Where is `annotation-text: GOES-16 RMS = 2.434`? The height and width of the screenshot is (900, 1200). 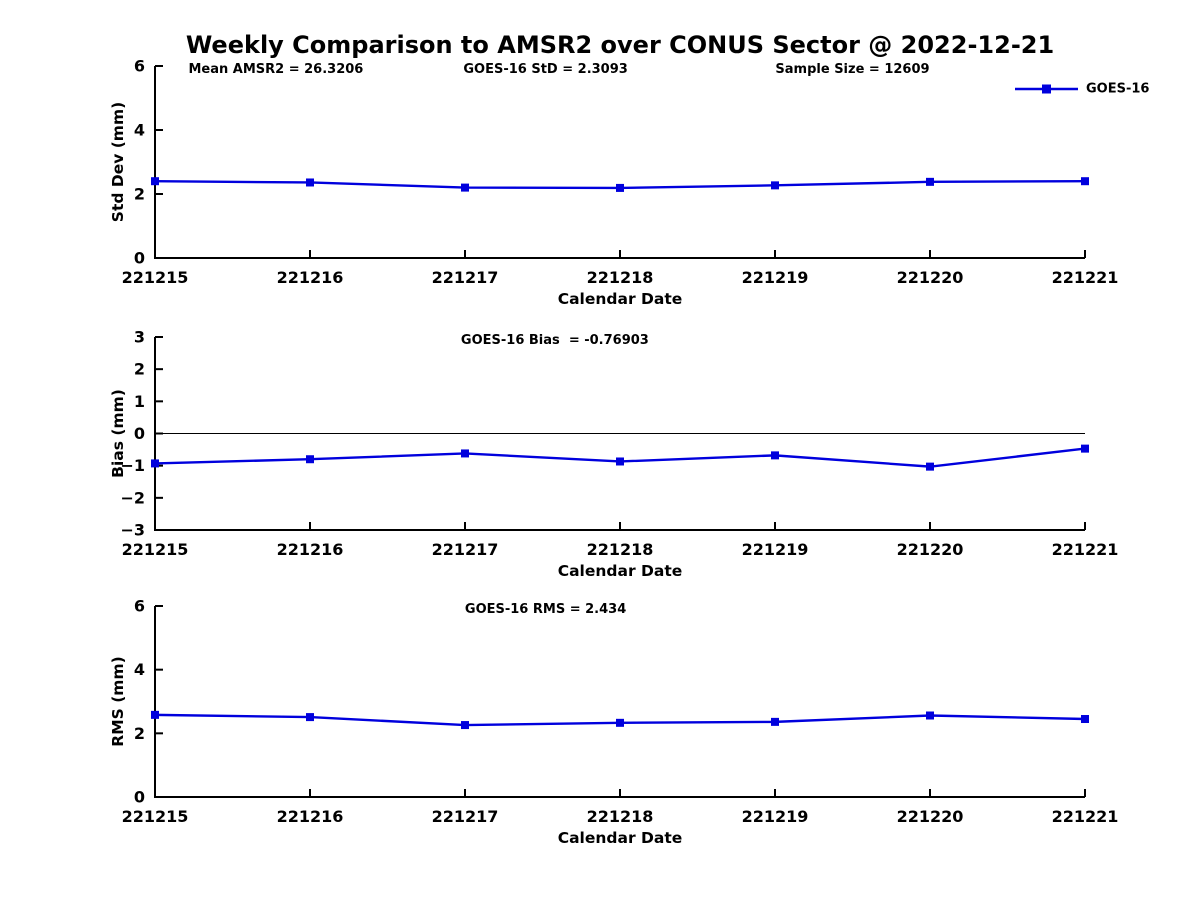 annotation-text: GOES-16 RMS = 2.434 is located at coordinates (545, 609).